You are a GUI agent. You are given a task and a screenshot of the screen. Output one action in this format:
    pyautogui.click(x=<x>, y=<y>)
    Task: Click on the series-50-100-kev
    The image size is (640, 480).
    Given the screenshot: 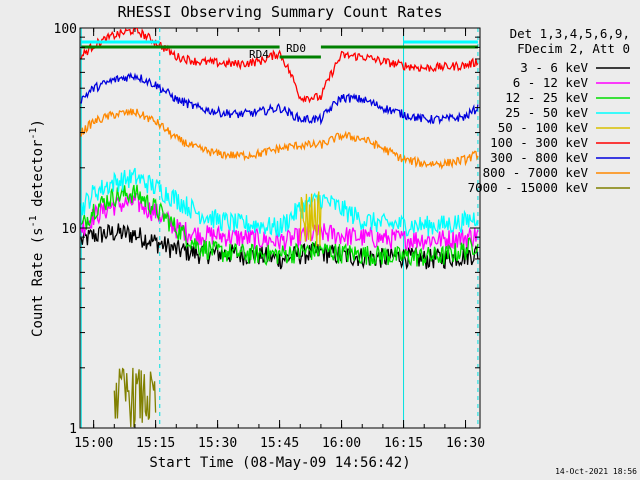 What is the action you would take?
    pyautogui.click(x=310, y=219)
    